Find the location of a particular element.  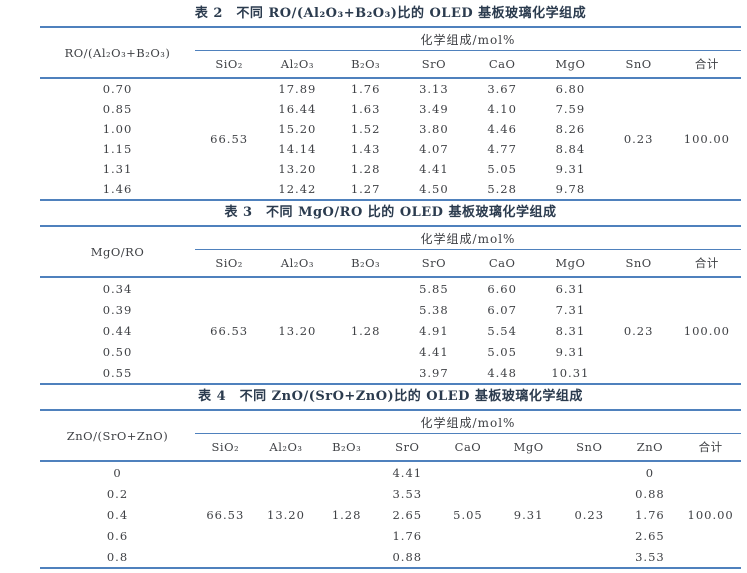

value-cell: 7.31 is located at coordinates (570, 309).